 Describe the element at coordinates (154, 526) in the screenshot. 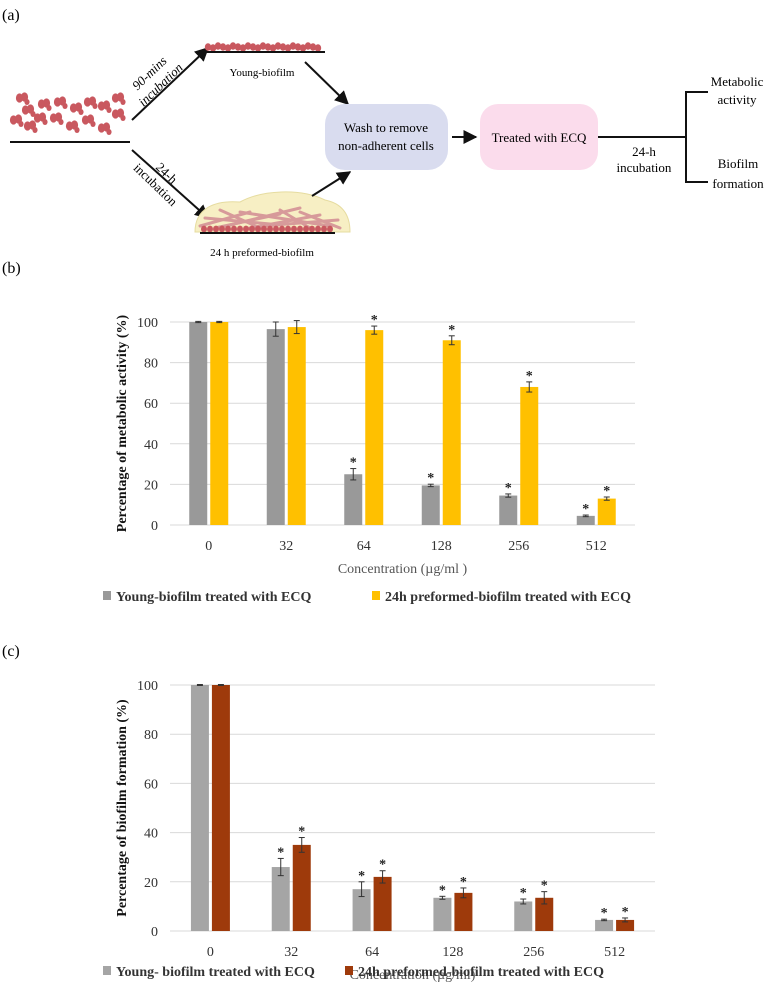

I see `y-tick-label: 0` at that location.